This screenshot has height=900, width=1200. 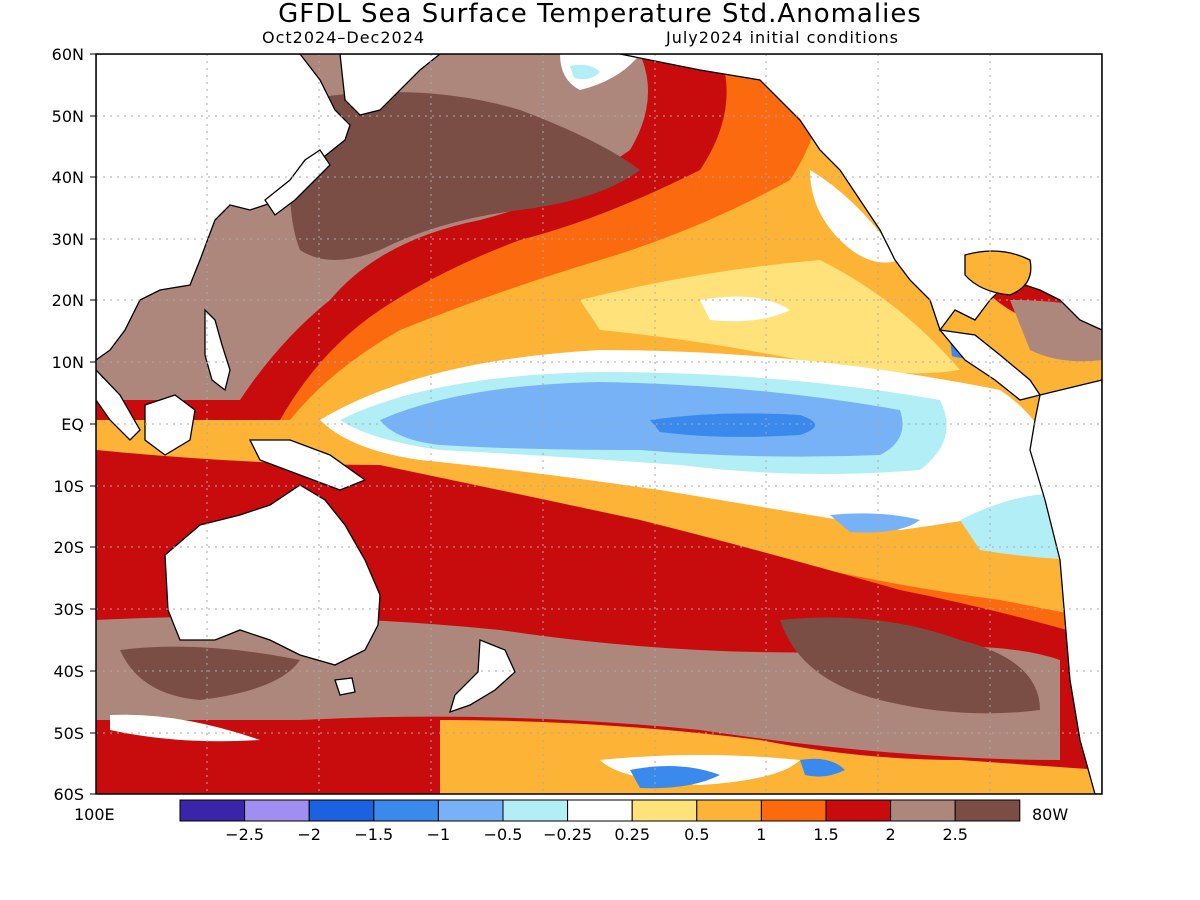 What do you see at coordinates (68, 609) in the screenshot?
I see `lat-label: 30S` at bounding box center [68, 609].